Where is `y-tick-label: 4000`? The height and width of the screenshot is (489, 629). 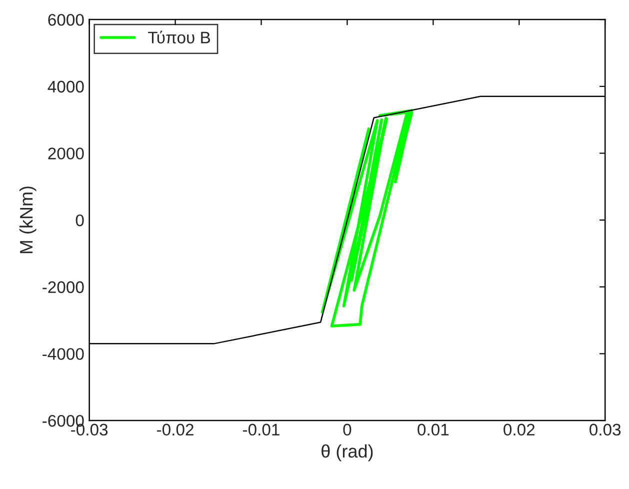 y-tick-label: 4000 is located at coordinates (66, 86).